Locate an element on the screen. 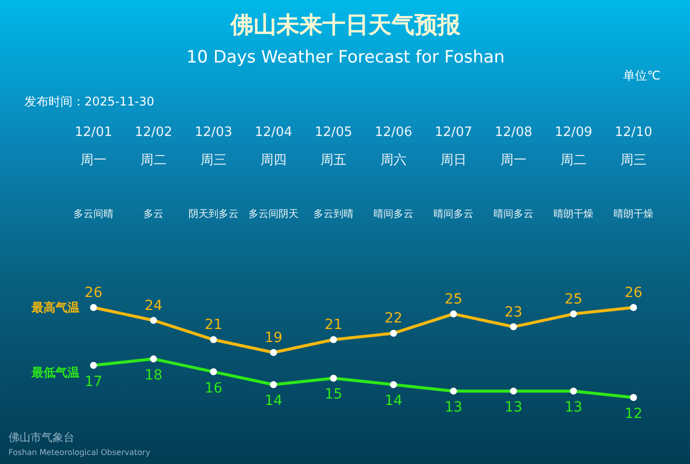  data-label: 17 is located at coordinates (93, 382).